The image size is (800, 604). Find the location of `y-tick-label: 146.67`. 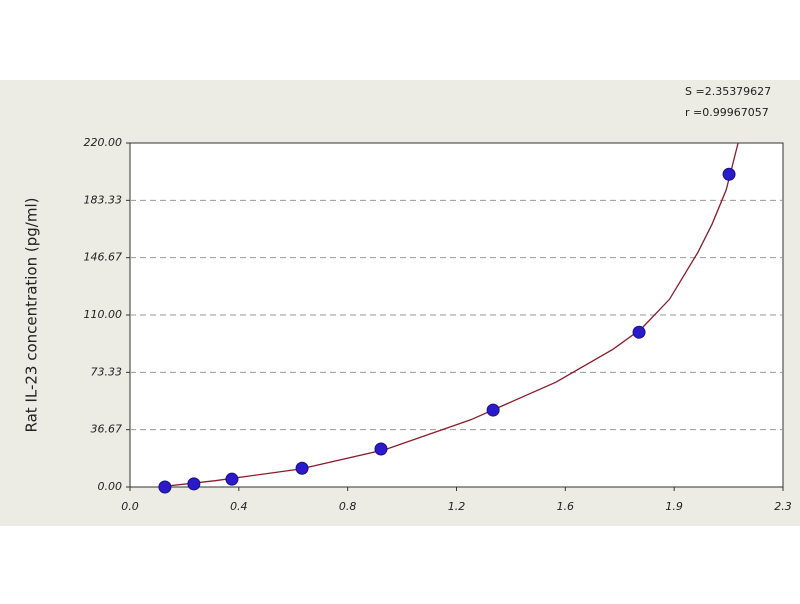

y-tick-label: 146.67 is located at coordinates (103, 257).